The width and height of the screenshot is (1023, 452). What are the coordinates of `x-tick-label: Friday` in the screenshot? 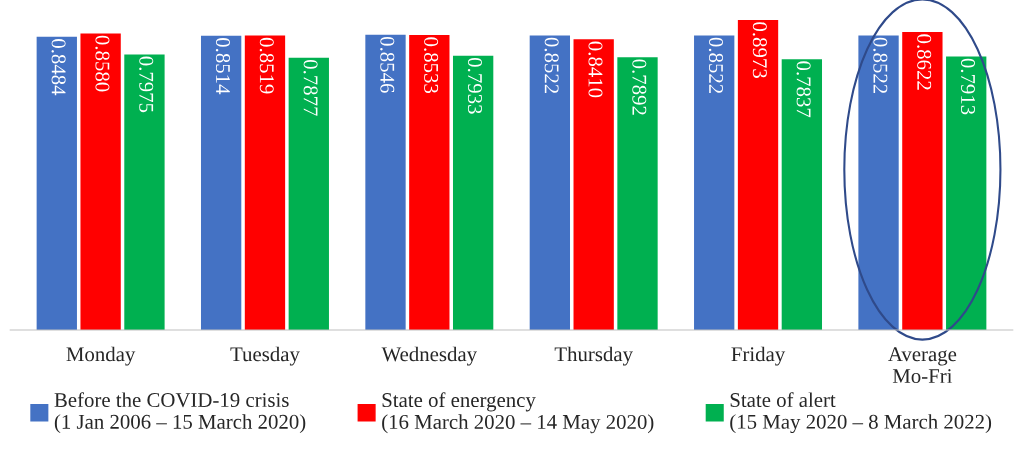 It's located at (758, 356).